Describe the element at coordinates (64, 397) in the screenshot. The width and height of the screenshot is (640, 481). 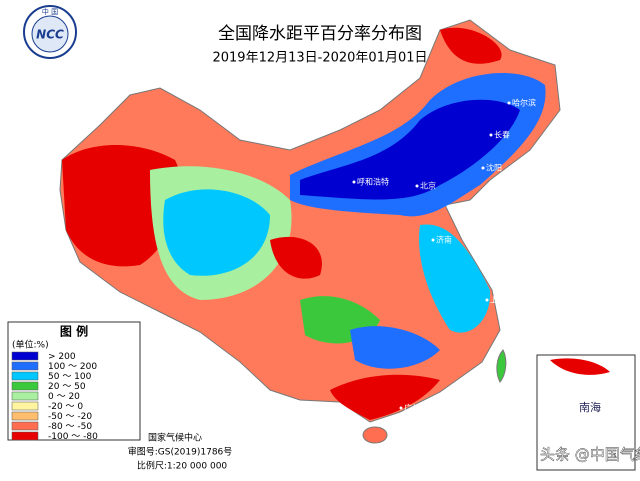
I see `legend-label: 0 ～ 20` at that location.